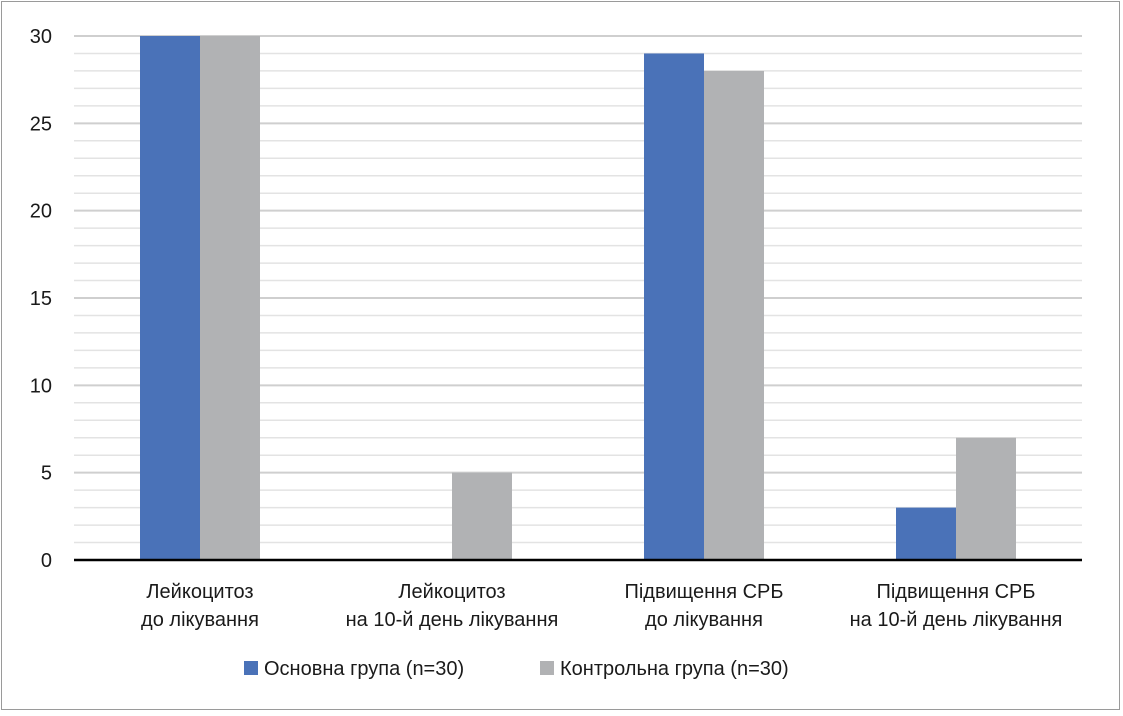 This screenshot has height=716, width=1123. I want to click on legend-label: Контрольна група (n=30), so click(674, 669).